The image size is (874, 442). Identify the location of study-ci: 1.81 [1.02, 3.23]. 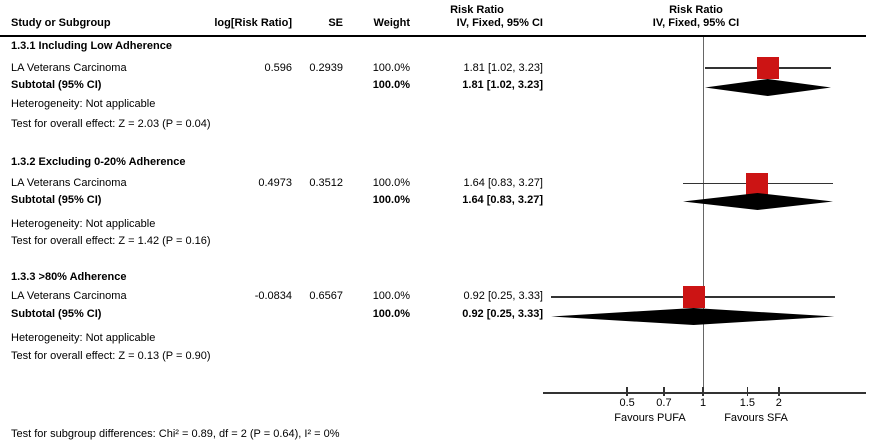
(503, 68).